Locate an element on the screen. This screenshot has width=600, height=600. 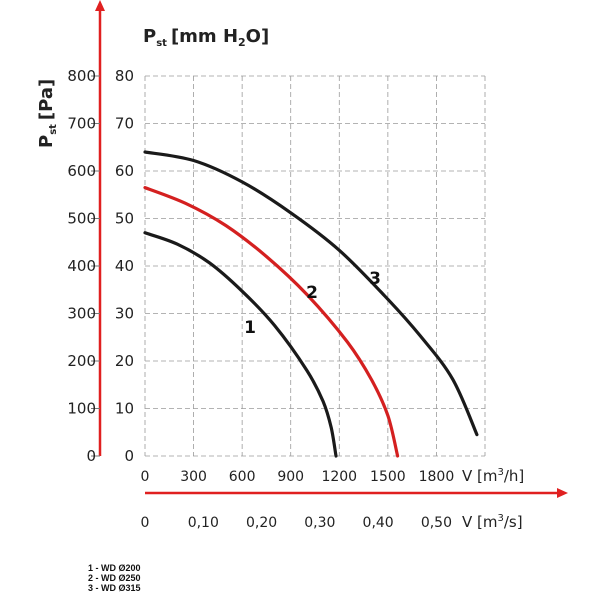
x-tick-label-m3h: 300 is located at coordinates (193, 477).